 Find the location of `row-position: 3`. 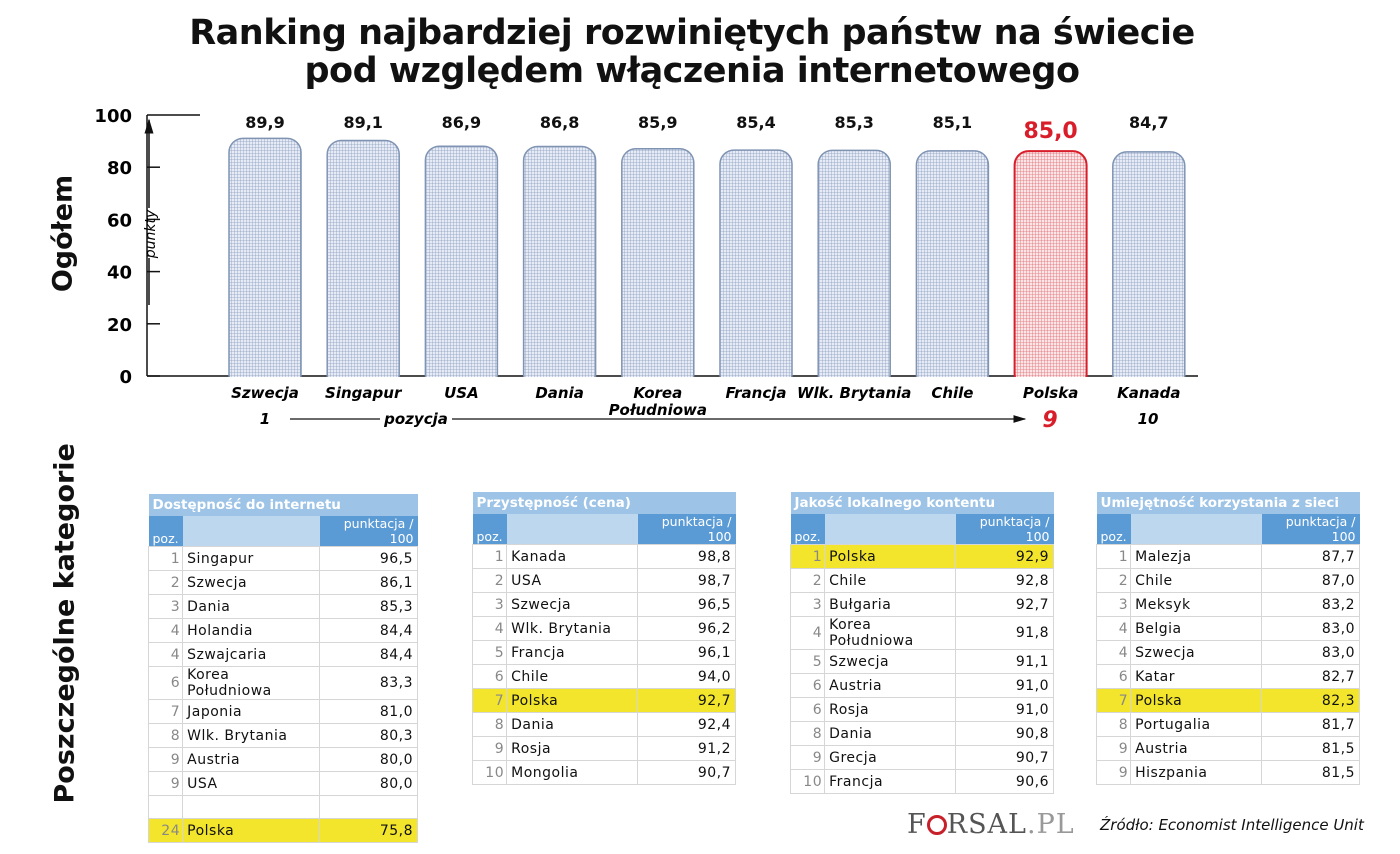

row-position: 3 is located at coordinates (1113, 604).